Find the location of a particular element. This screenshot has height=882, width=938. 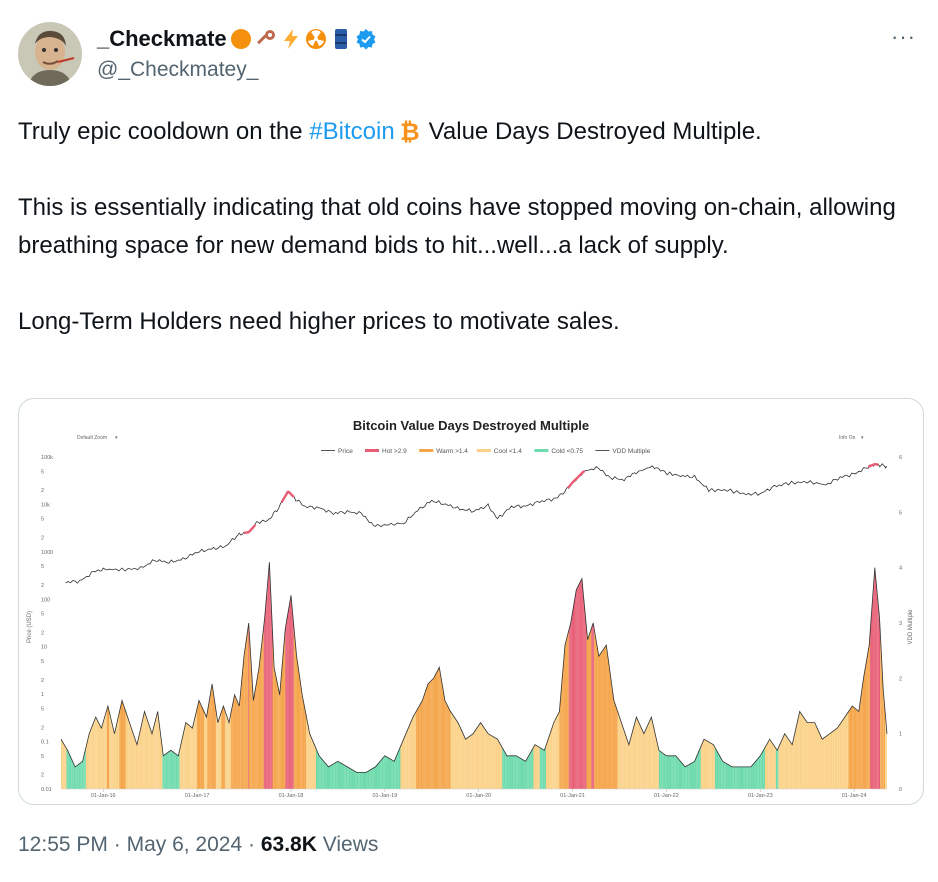

left-axis-tick-label: 2 is located at coordinates (42, 539).